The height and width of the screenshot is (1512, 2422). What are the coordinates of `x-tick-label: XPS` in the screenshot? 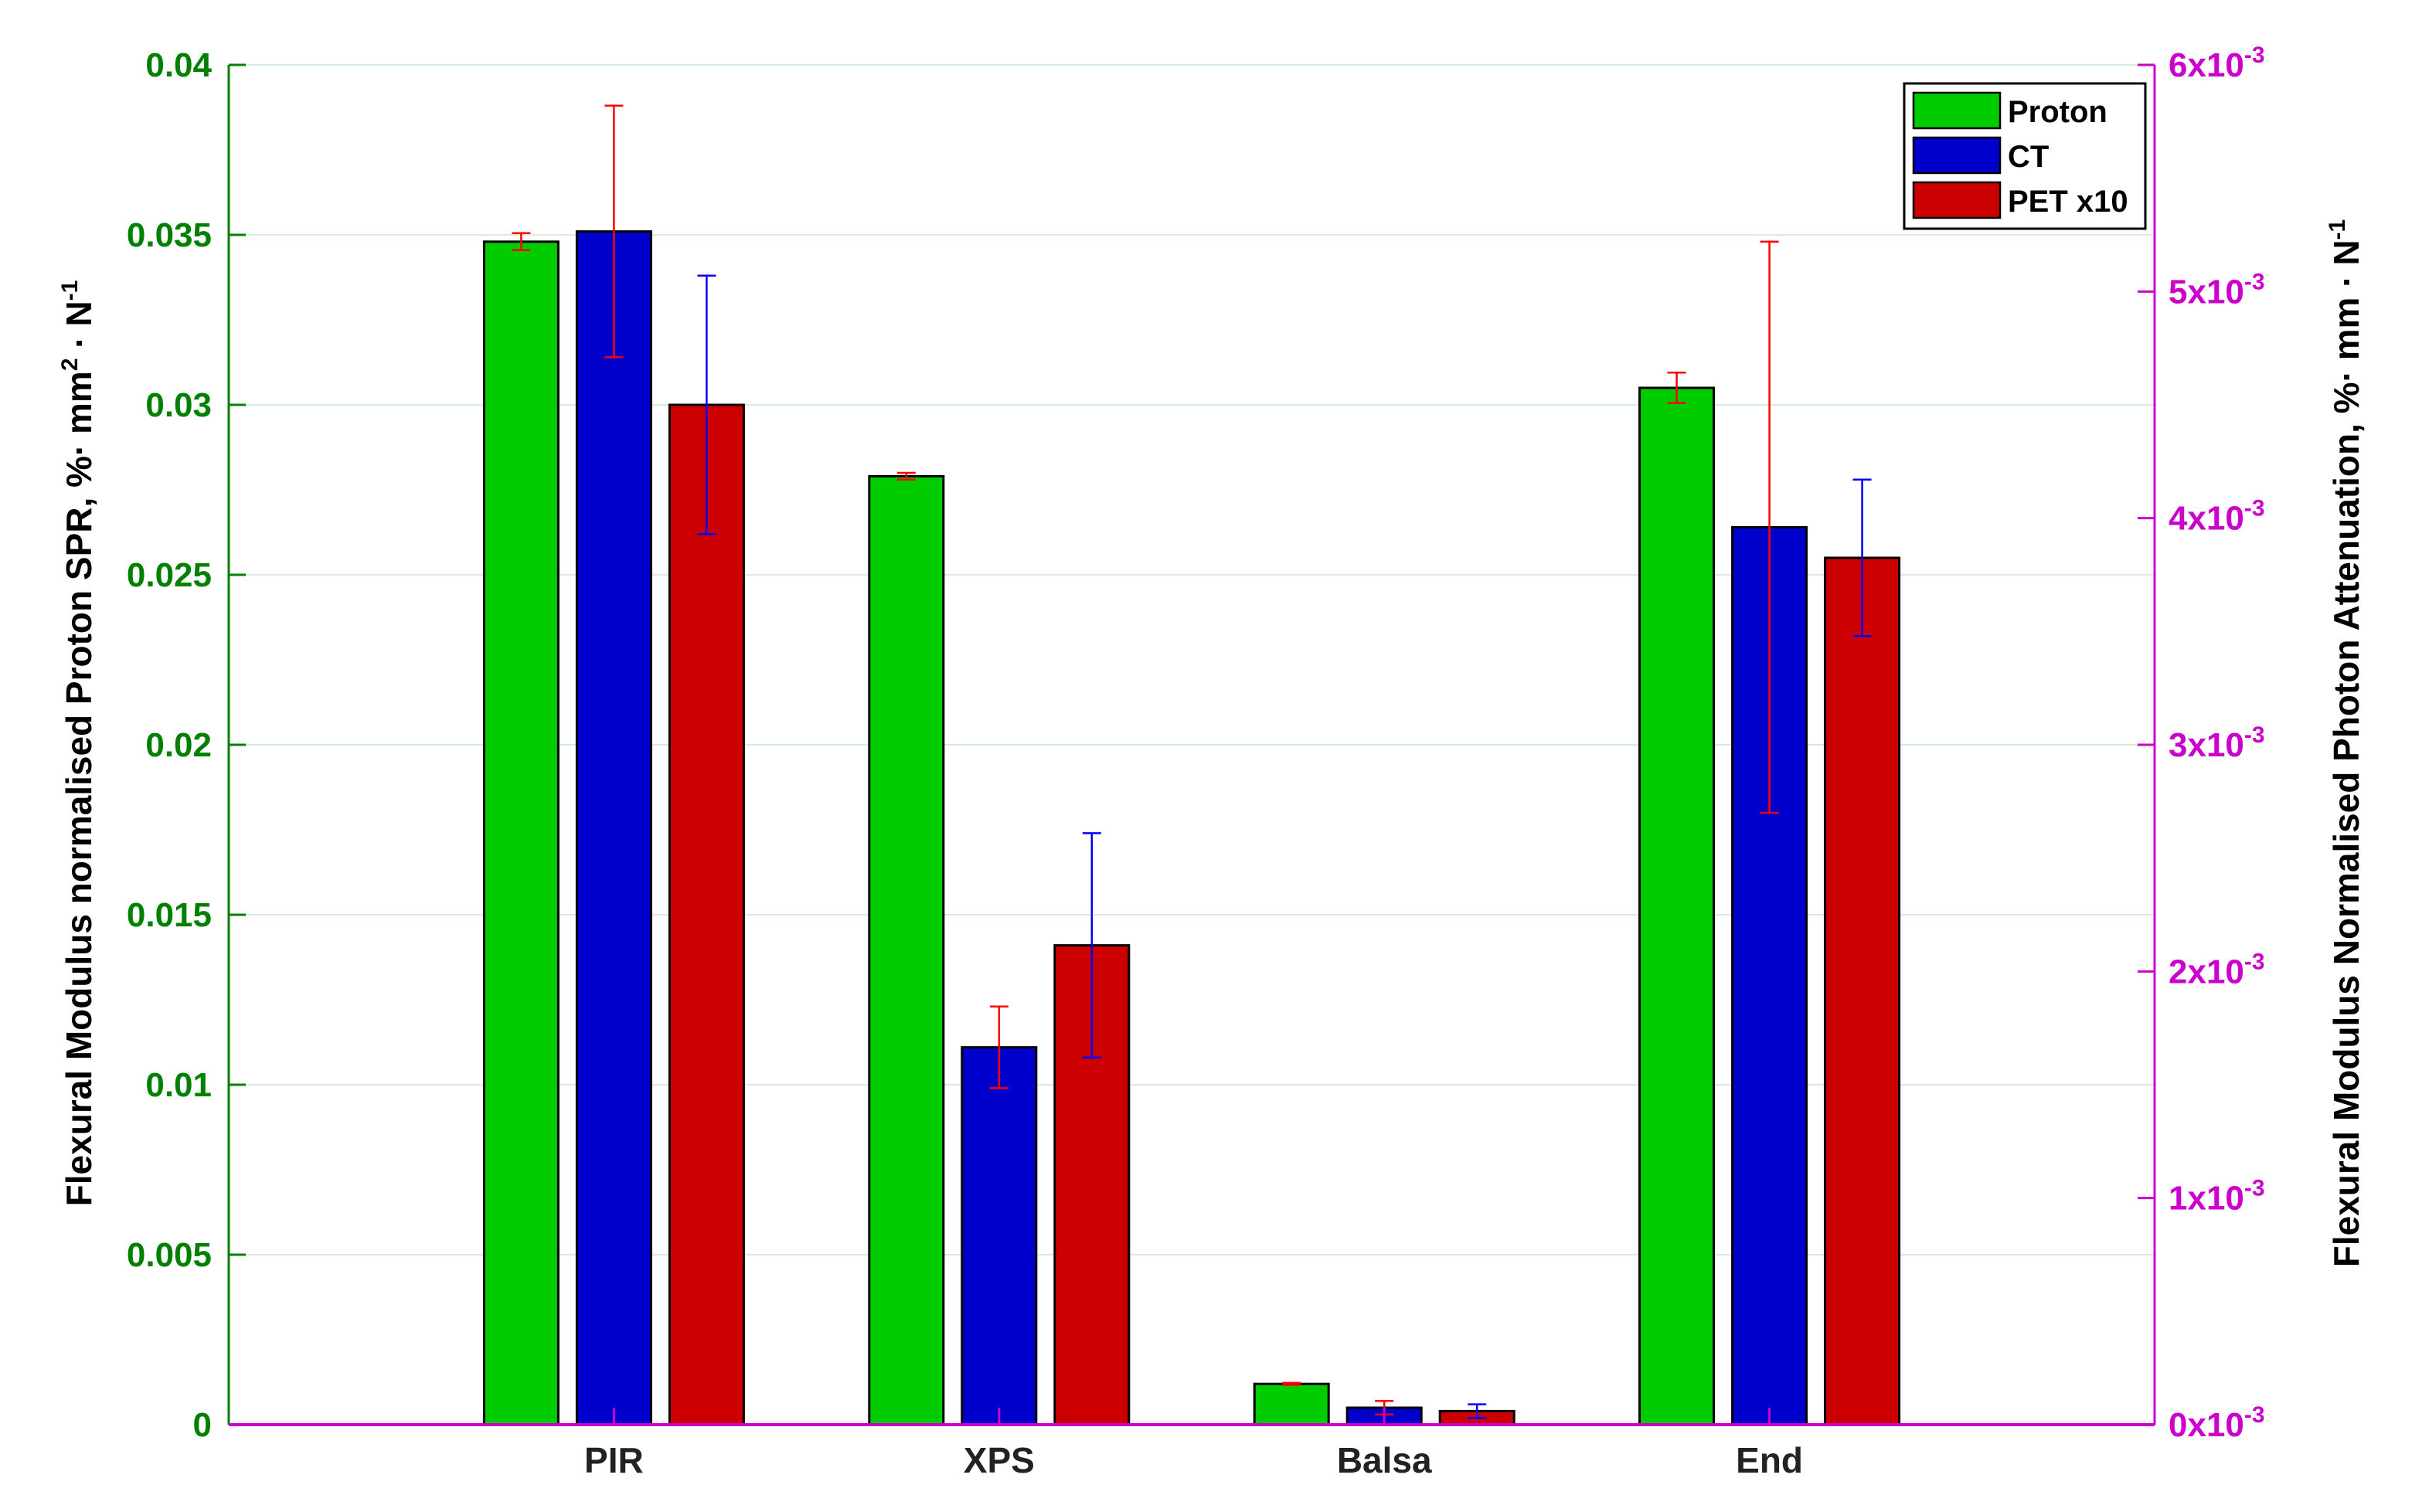 It's located at (1000, 1460).